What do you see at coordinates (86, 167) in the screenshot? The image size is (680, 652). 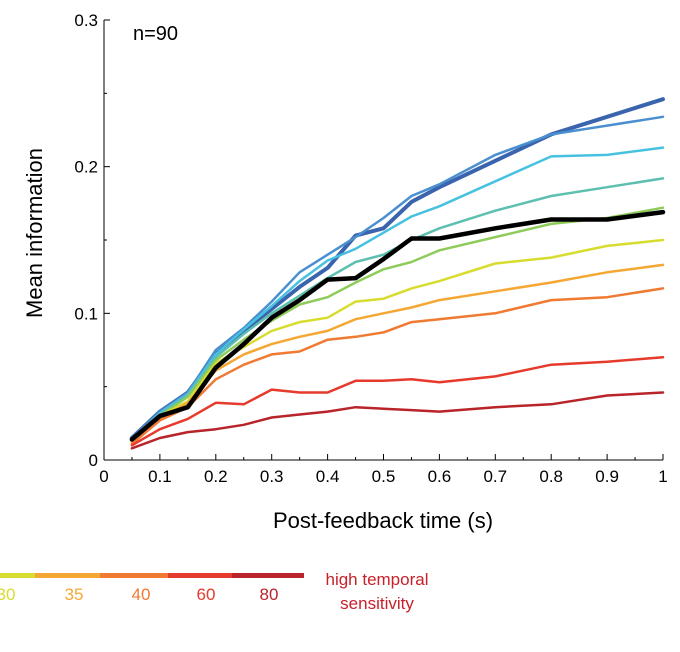 I see `y-tick-label: 0.2` at bounding box center [86, 167].